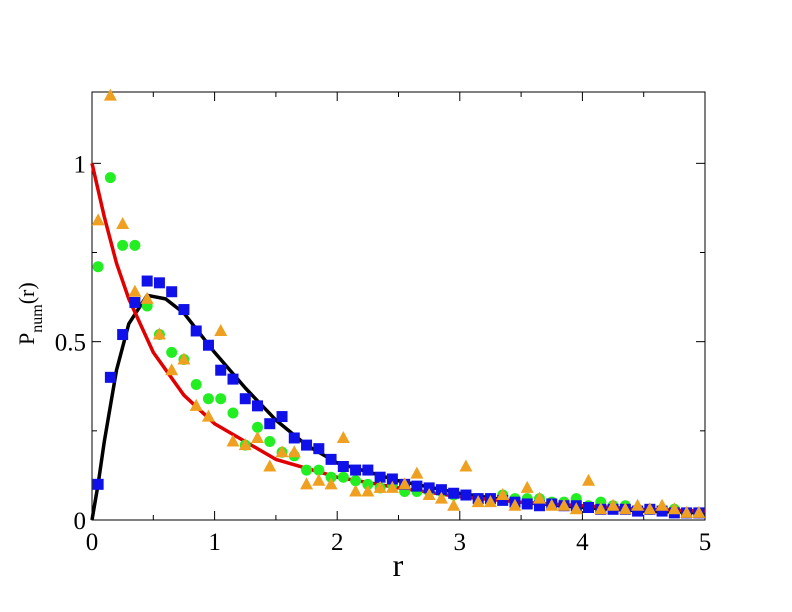 This screenshot has height=612, width=792. I want to click on y-label-main: P, so click(26, 339).